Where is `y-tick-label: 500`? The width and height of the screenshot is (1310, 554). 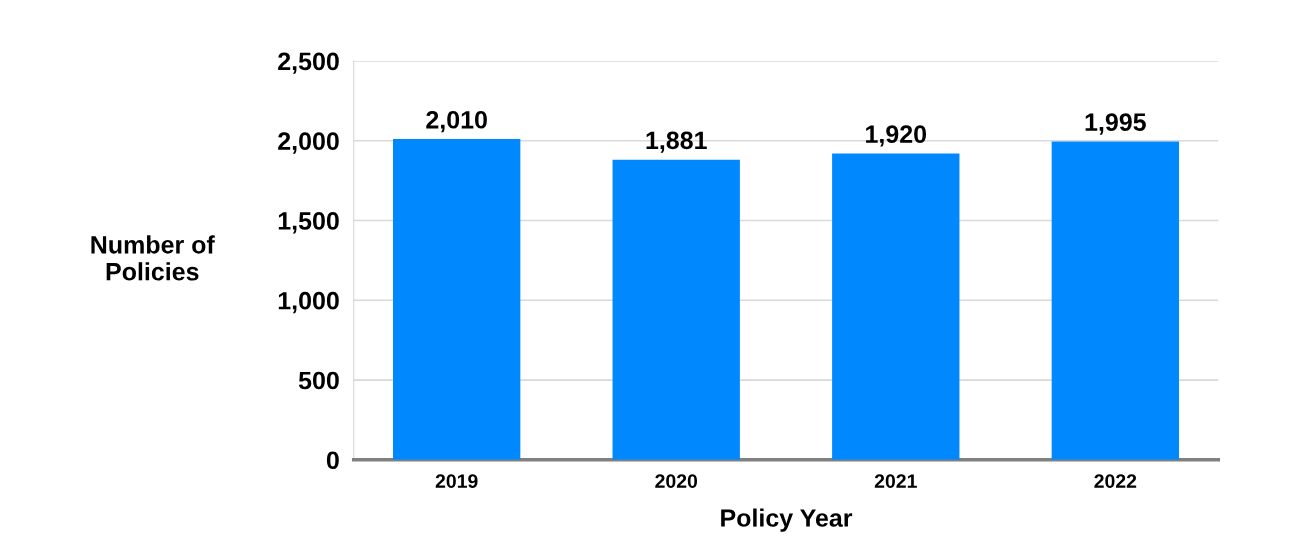
y-tick-label: 500 is located at coordinates (318, 380).